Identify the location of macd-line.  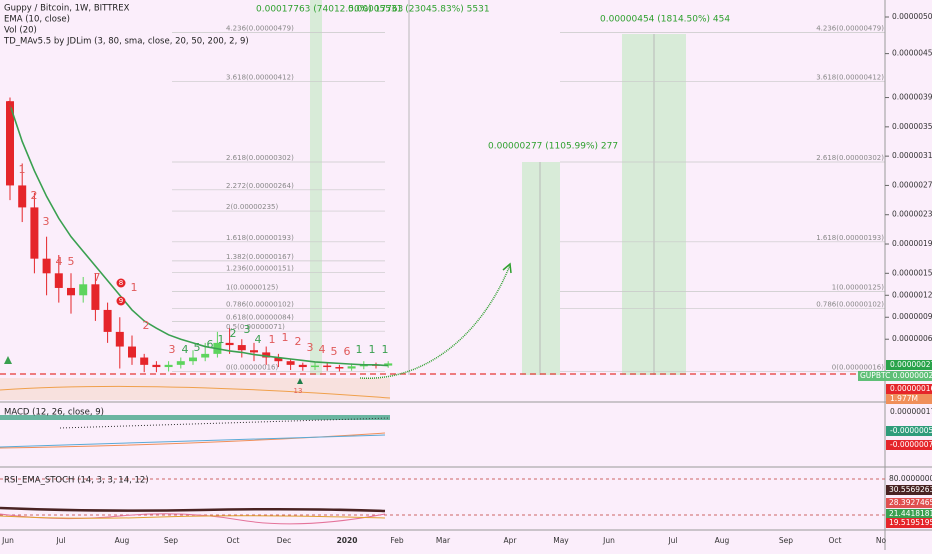
(193, 441).